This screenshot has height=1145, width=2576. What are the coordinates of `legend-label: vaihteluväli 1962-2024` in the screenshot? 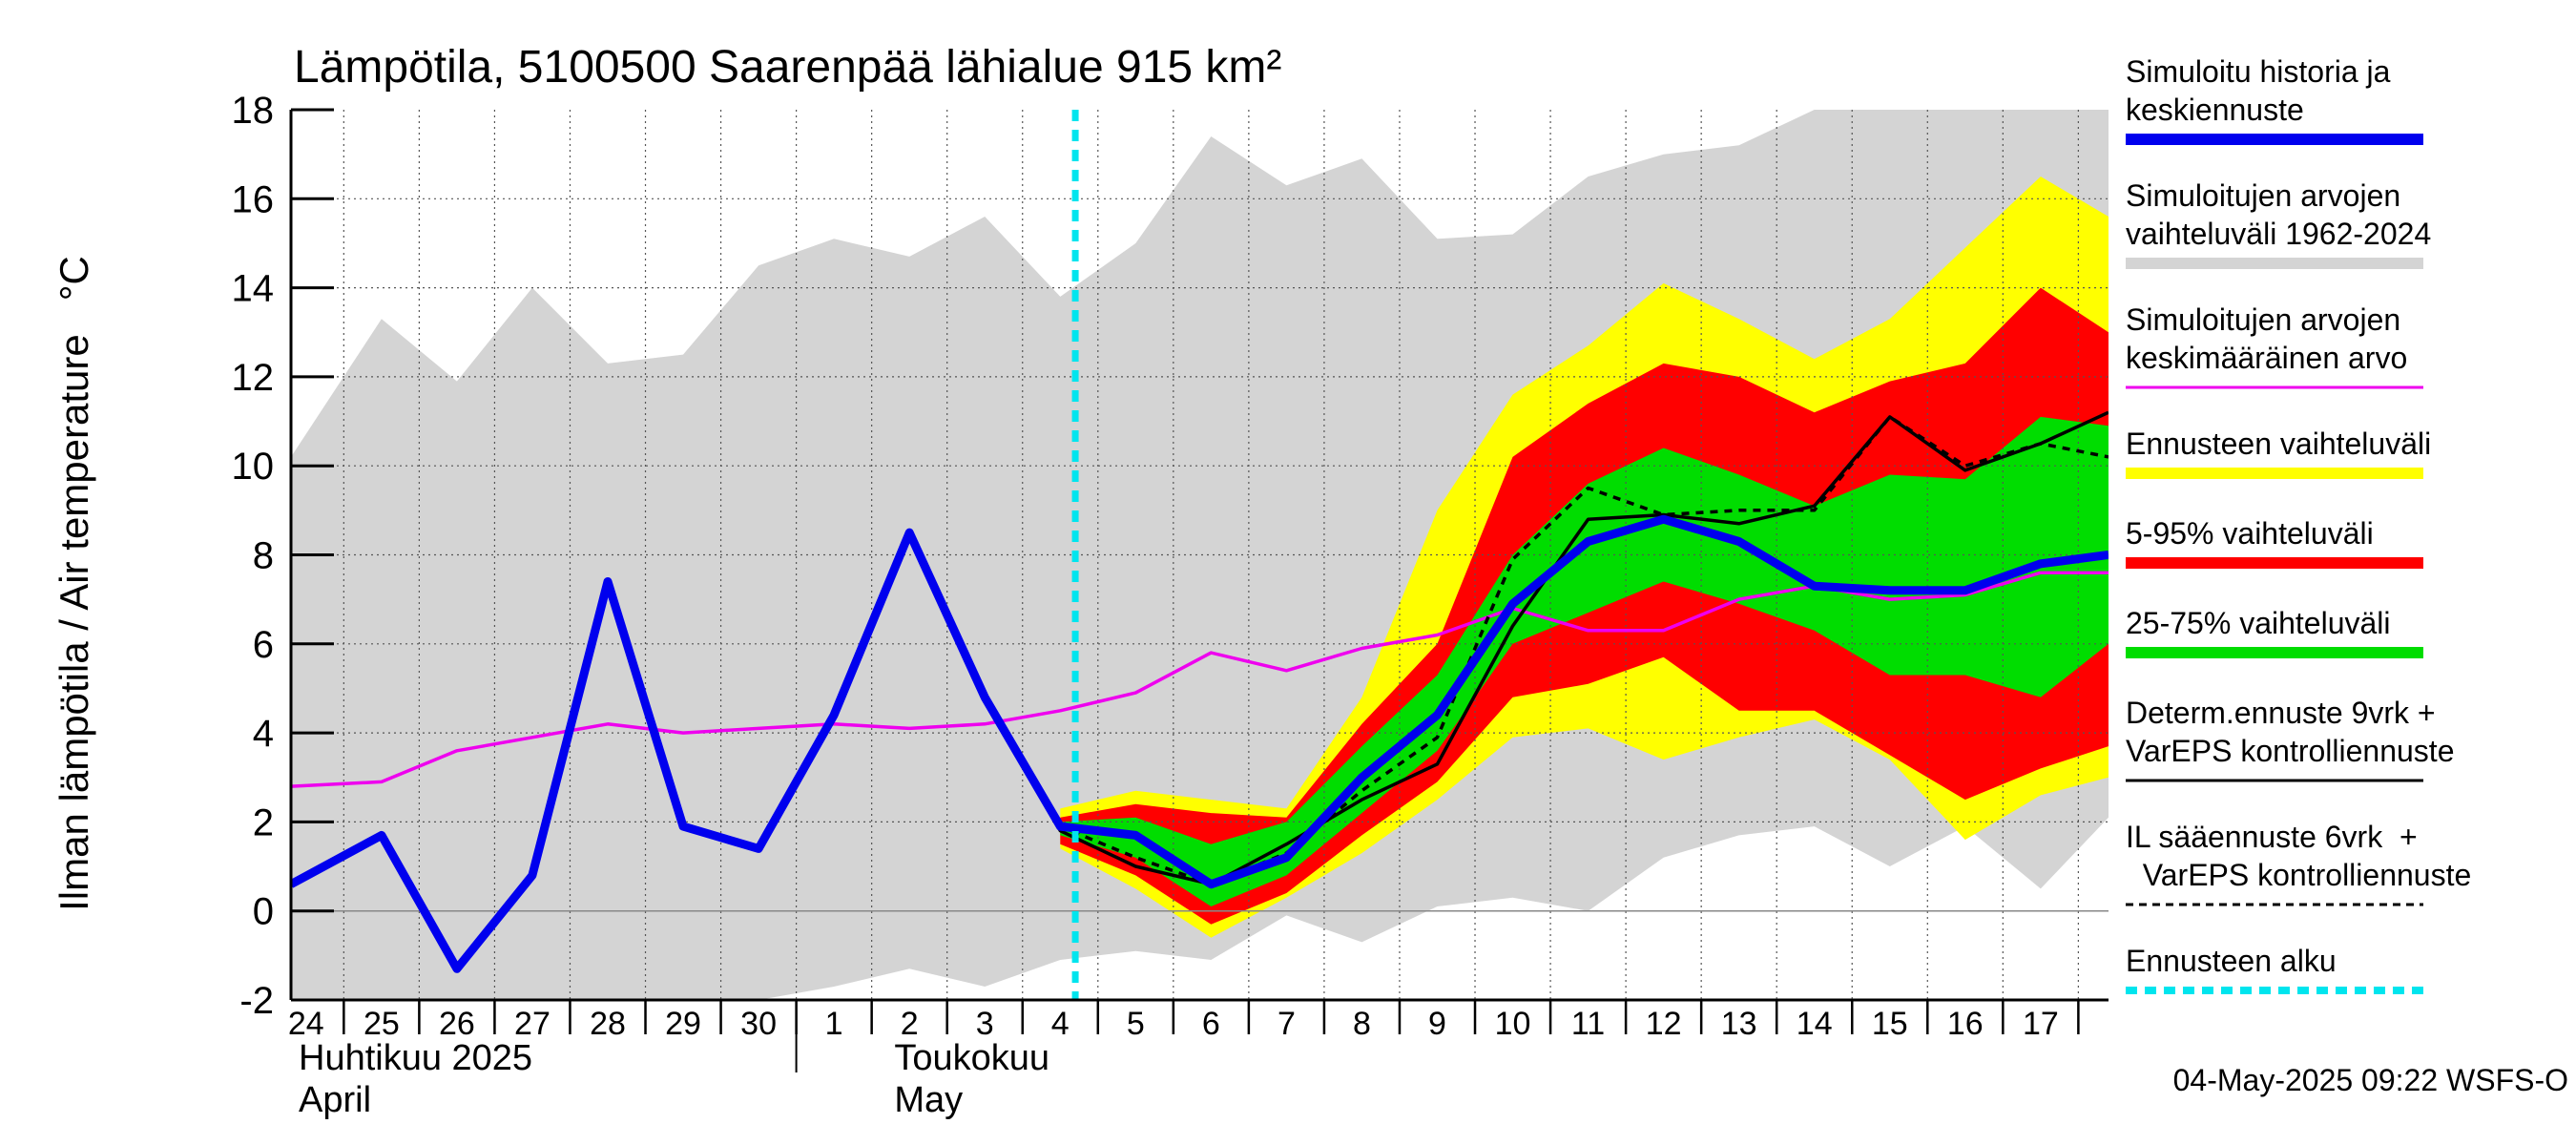 It's located at (2278, 234).